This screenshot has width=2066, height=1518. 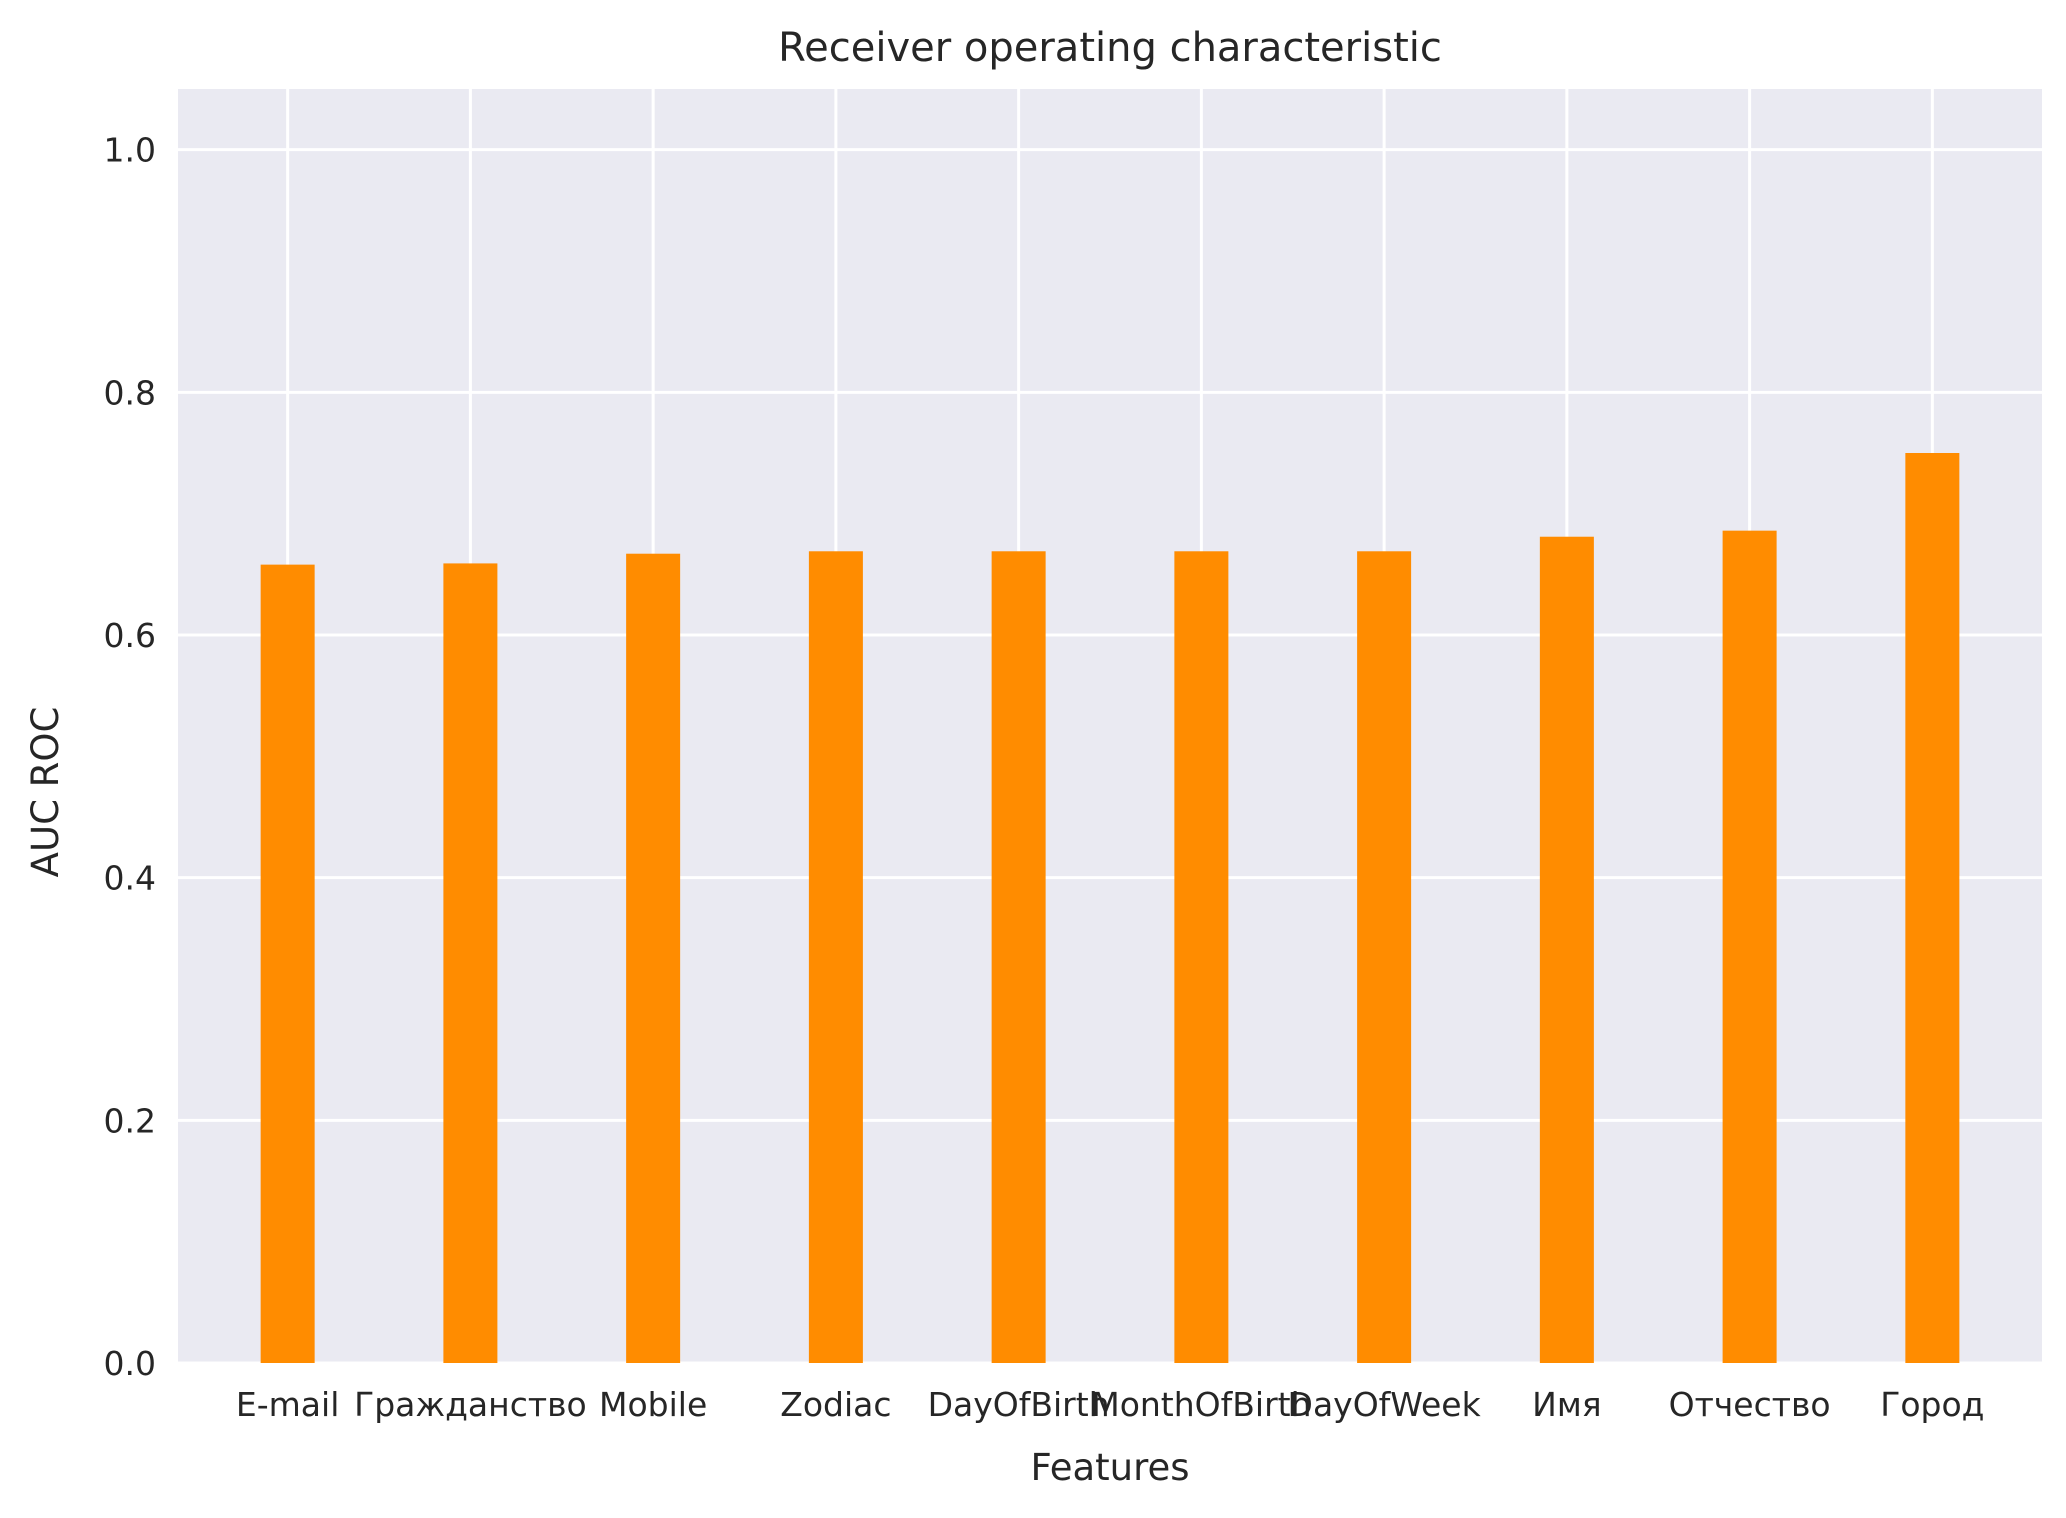 I want to click on x-tick-label: MonthOfBirth, so click(x=1201, y=1404).